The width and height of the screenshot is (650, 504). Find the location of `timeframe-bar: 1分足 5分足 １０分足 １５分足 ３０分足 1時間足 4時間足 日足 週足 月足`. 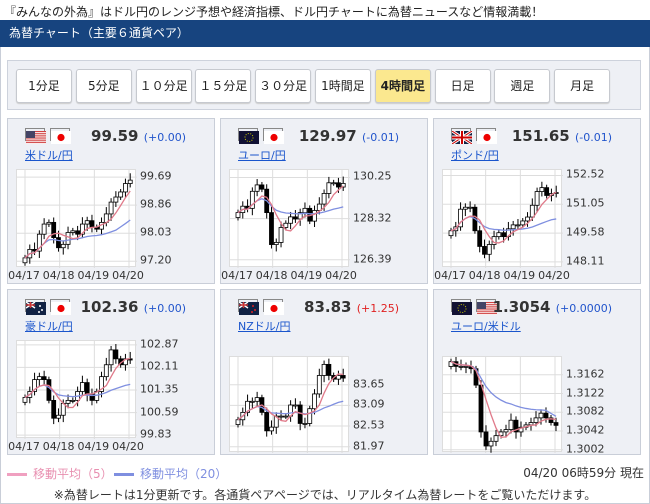

timeframe-bar: 1分足 5分足 １０分足 １５分足 ３０分足 1時間足 4時間足 日足 週足 月足 is located at coordinates (324, 85).